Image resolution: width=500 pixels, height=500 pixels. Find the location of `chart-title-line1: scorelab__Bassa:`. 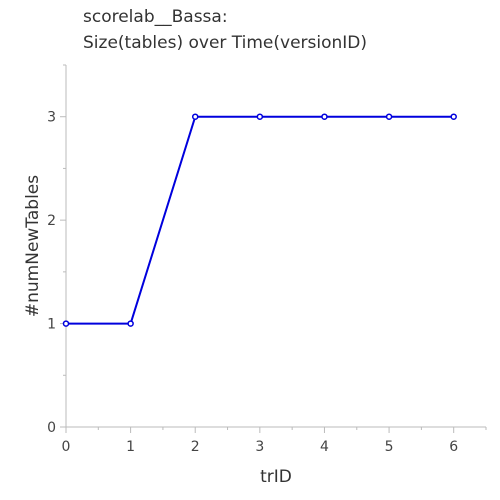

chart-title-line1: scorelab__Bassa: is located at coordinates (155, 17).